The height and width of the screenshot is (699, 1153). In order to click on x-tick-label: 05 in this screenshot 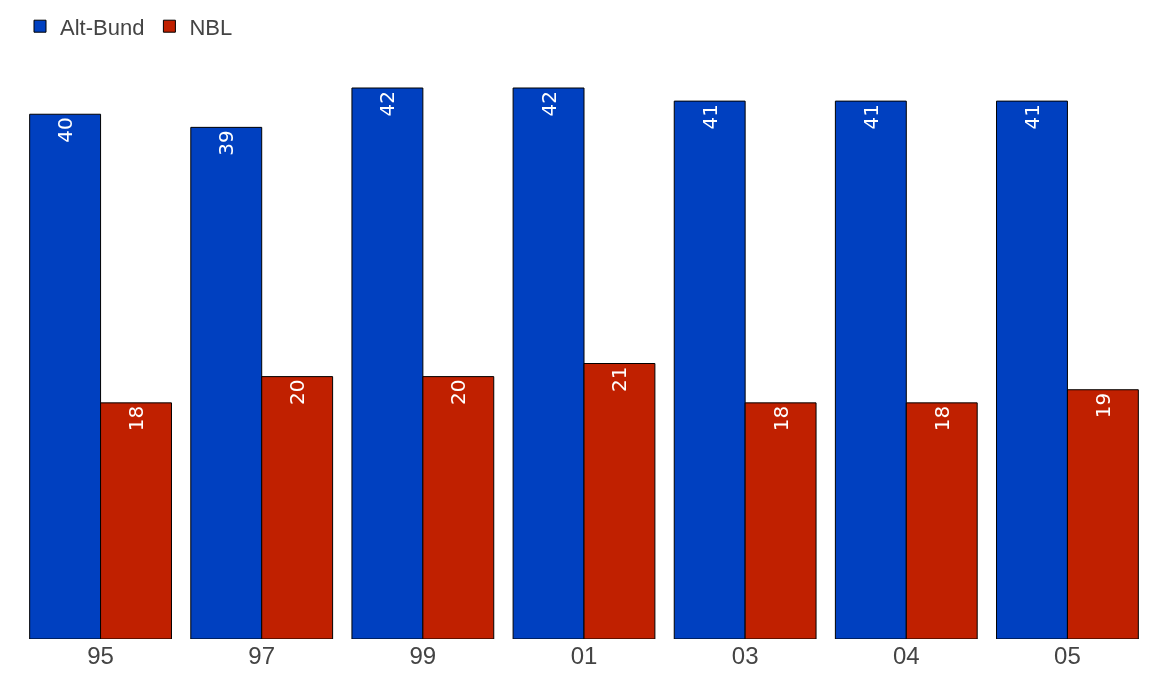, I will do `click(1067, 655)`.